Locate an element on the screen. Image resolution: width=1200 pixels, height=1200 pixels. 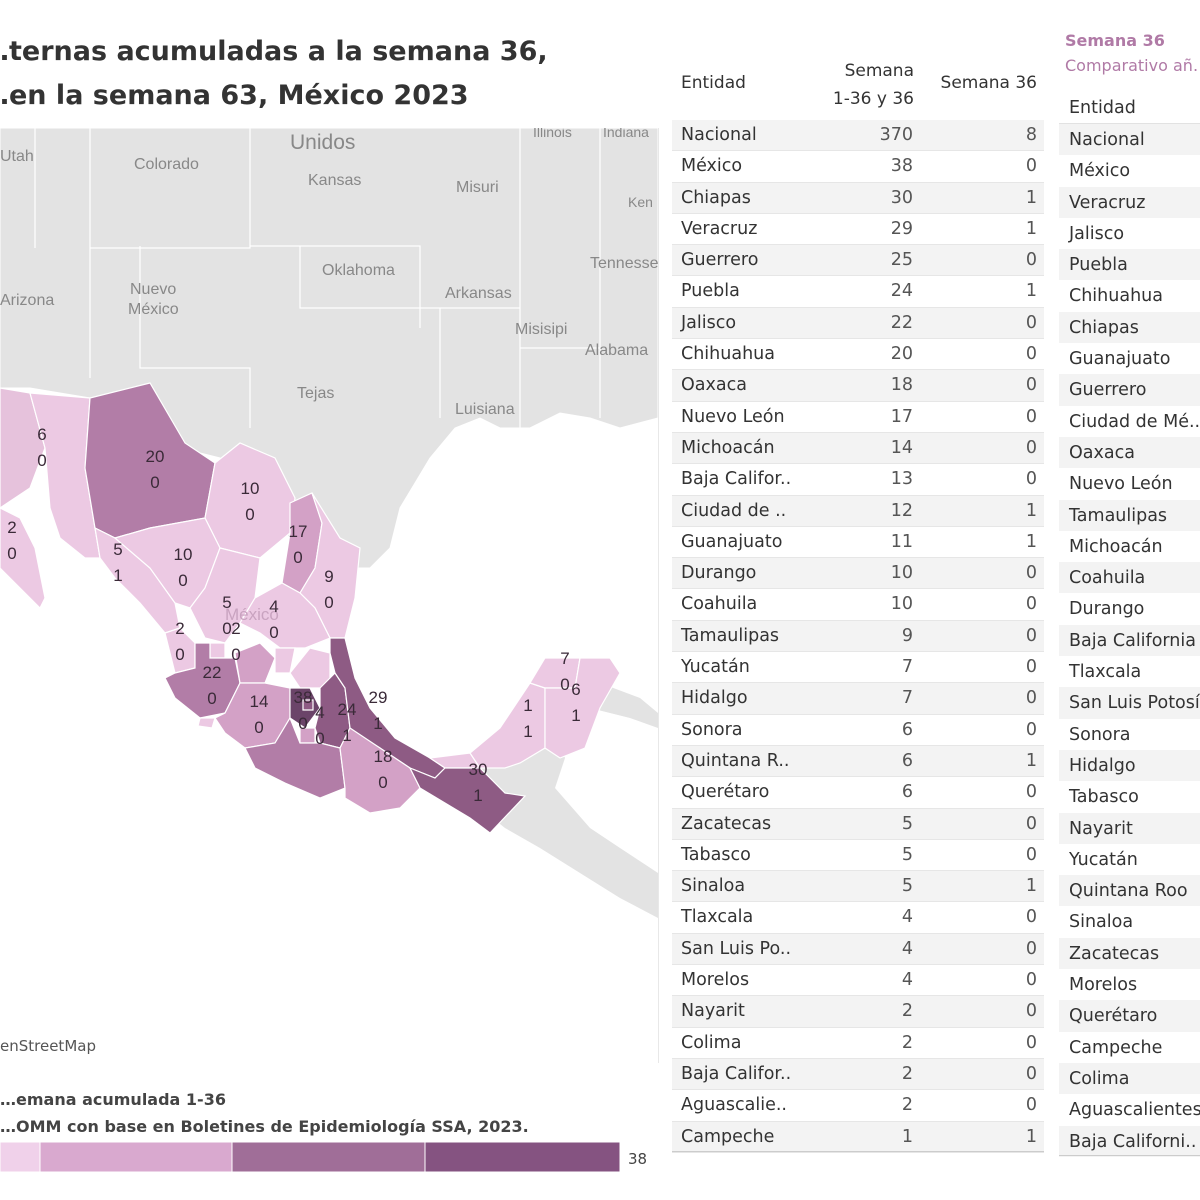
table-row: Yucatán 7 0 is located at coordinates (858, 668).